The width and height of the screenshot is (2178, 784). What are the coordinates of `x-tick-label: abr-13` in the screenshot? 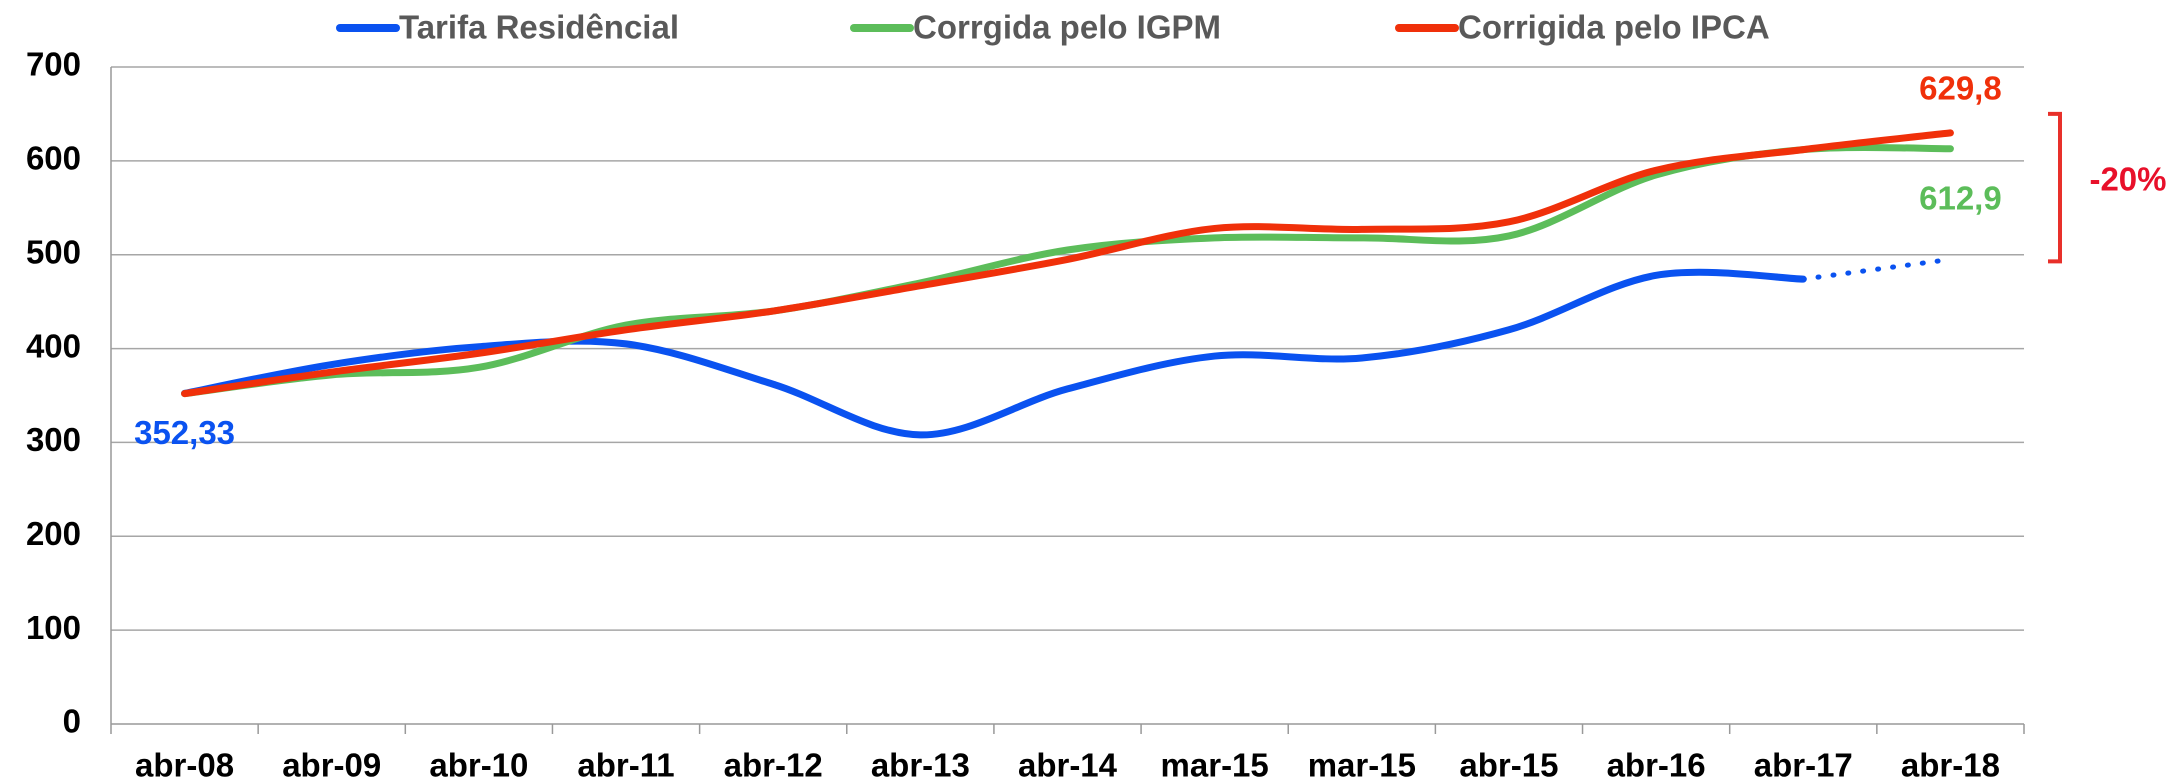 It's located at (920, 765).